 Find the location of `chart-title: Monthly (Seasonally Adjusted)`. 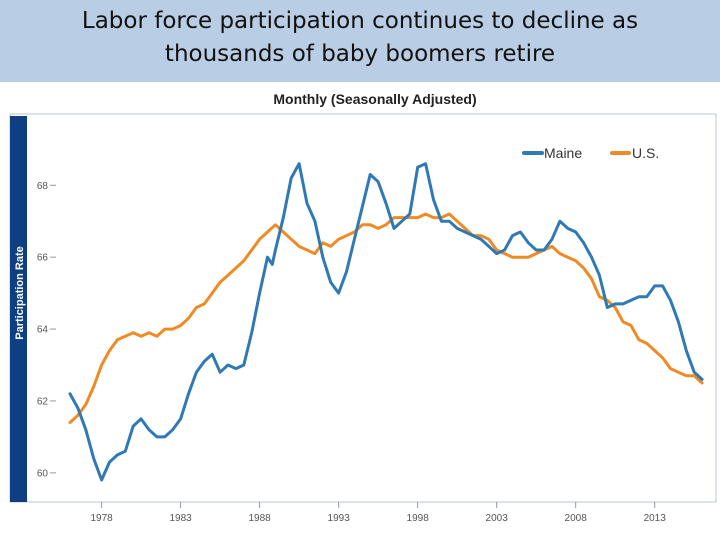

chart-title: Monthly (Seasonally Adjusted) is located at coordinates (374, 99).